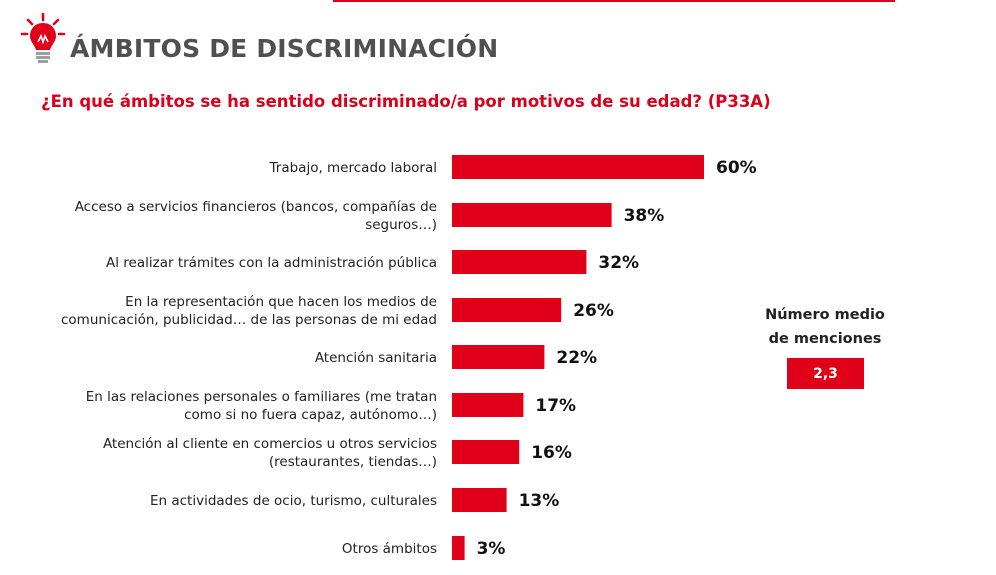 The width and height of the screenshot is (996, 575). What do you see at coordinates (825, 327) in the screenshot?
I see `mean-mentions-label: Número medio de menciones` at bounding box center [825, 327].